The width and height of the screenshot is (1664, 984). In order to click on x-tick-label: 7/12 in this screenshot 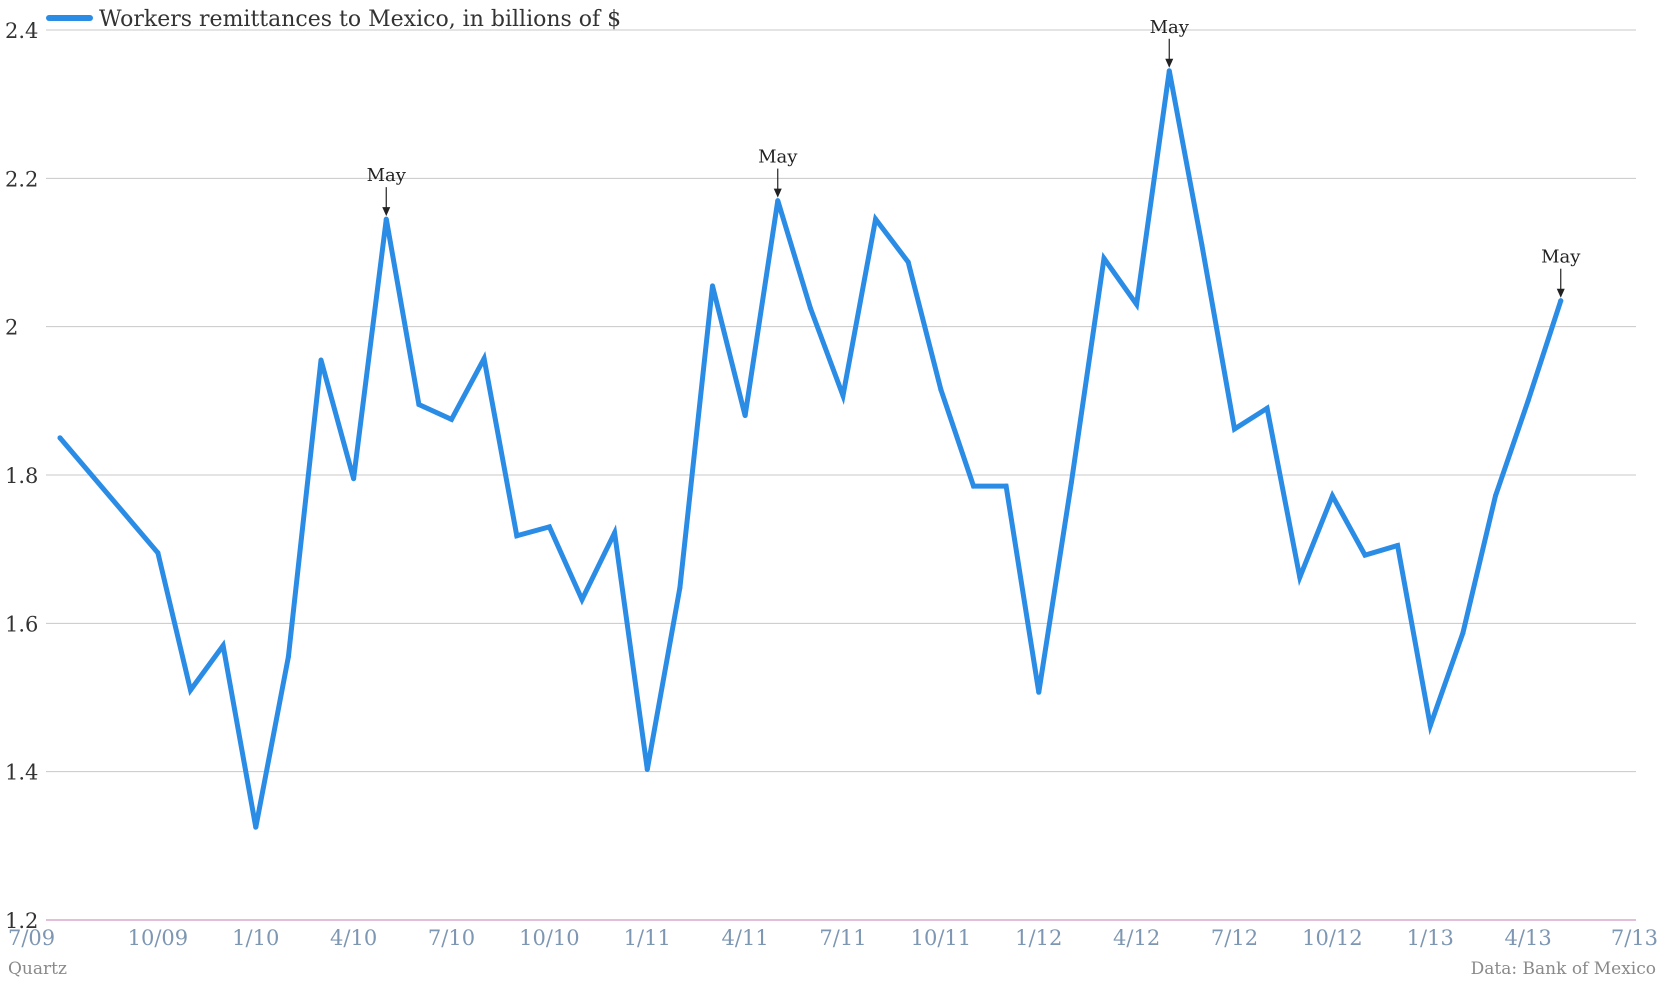, I will do `click(1234, 938)`.